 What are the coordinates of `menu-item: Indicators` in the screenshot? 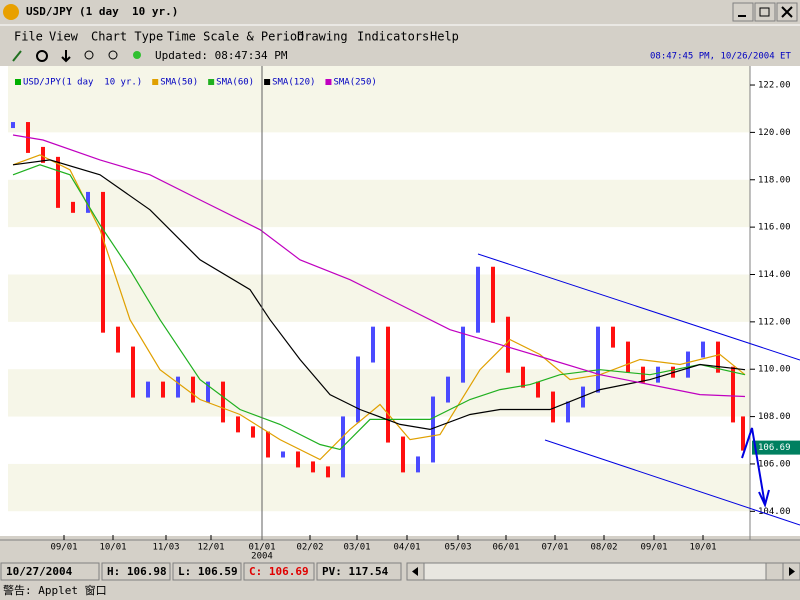 It's located at (393, 37).